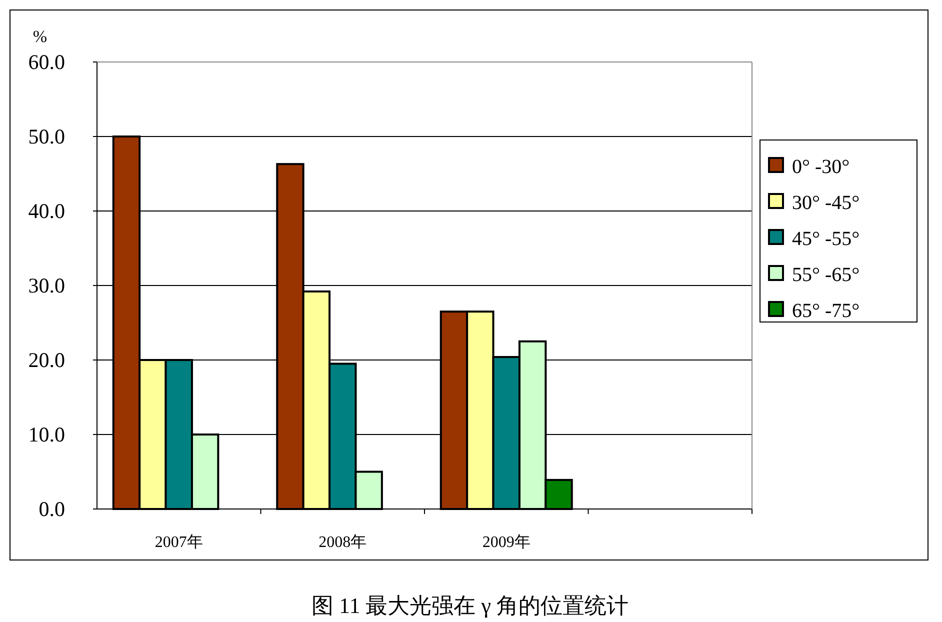 The image size is (942, 622). Describe the element at coordinates (46, 62) in the screenshot. I see `y-tick-label: 60.0` at that location.